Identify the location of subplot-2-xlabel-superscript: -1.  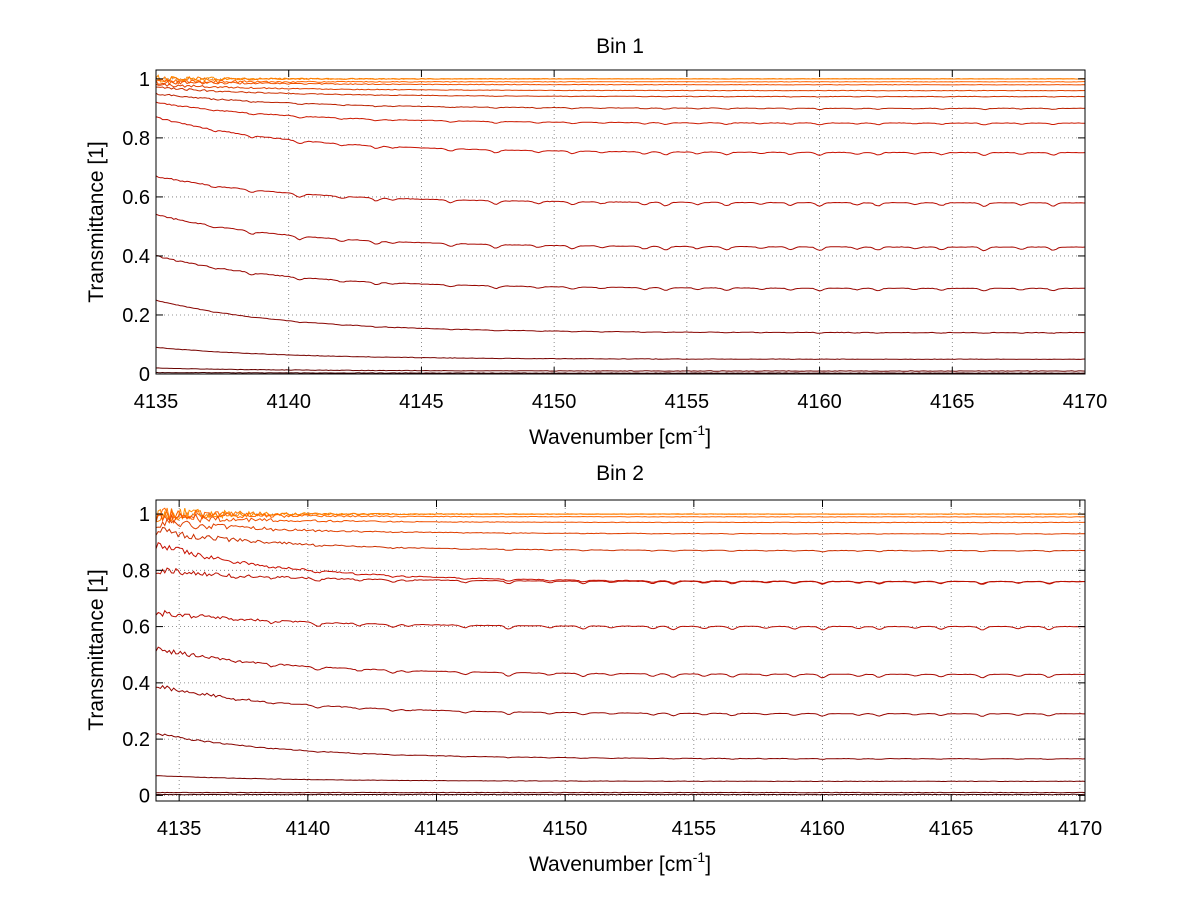
(699, 857).